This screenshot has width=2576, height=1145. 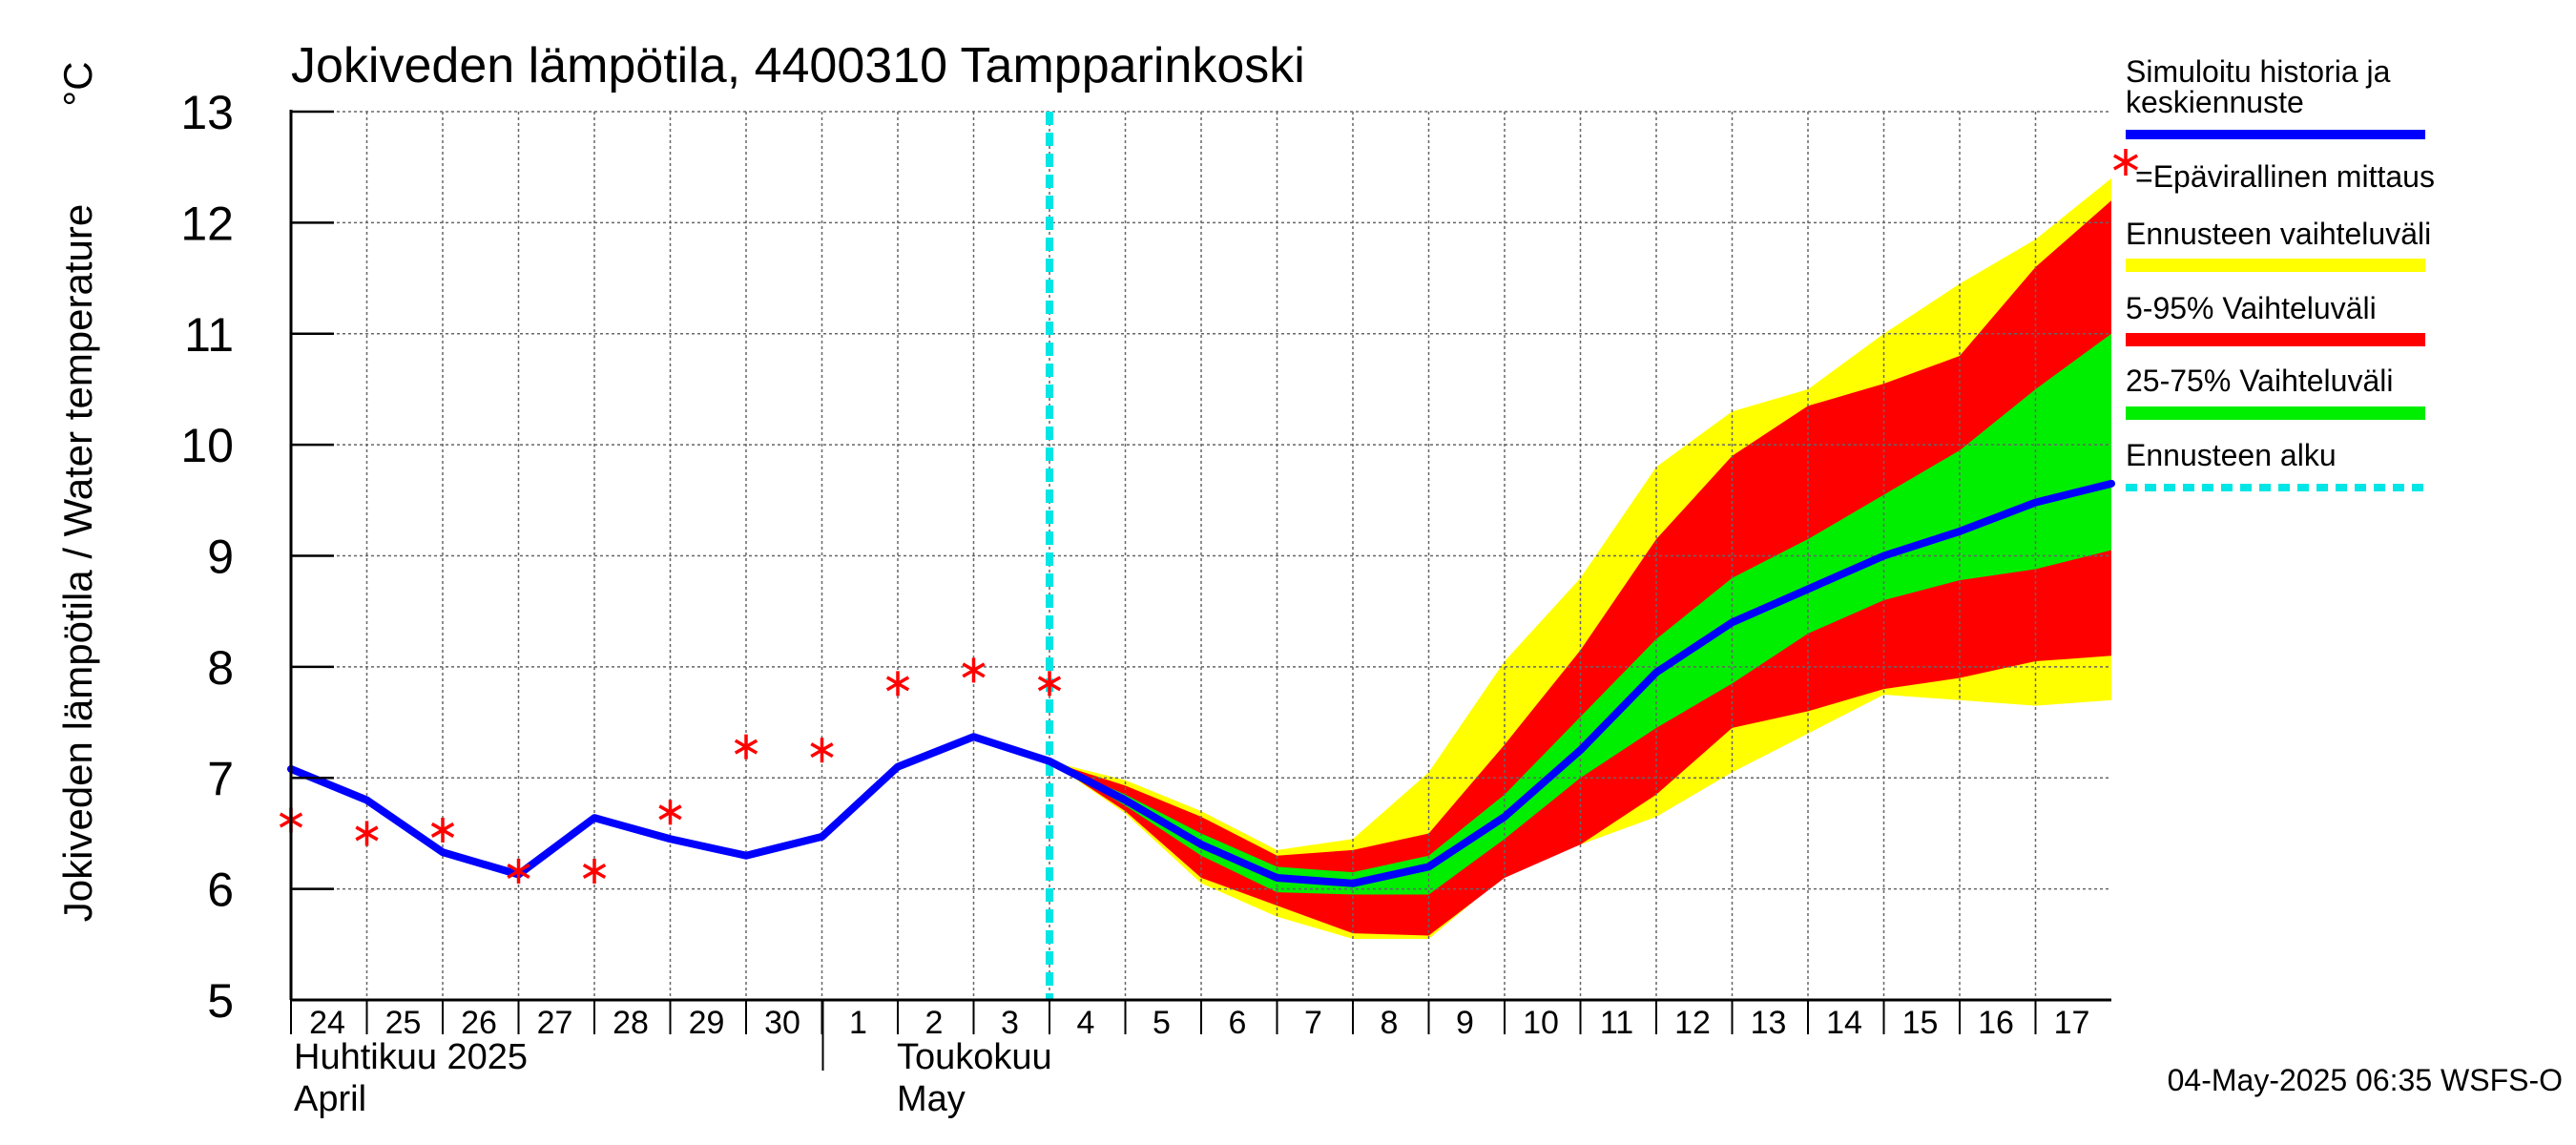 I want to click on x-tick-label: 4, so click(x=1086, y=1023).